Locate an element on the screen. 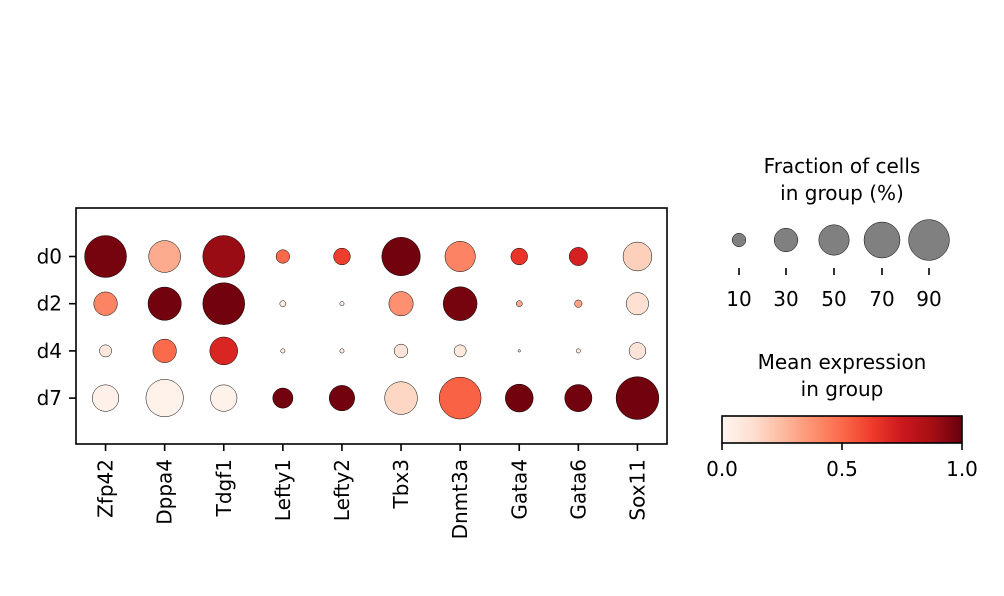 This screenshot has height=596, width=1004. dot-d4-Tdgf1 is located at coordinates (223, 351).